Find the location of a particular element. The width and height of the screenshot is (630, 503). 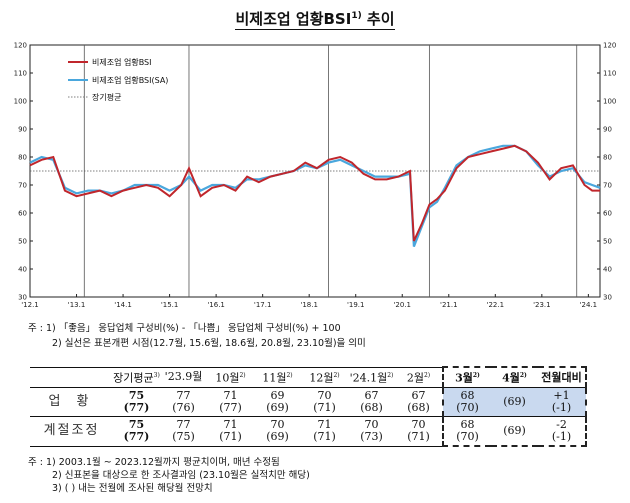

y-tick-label-right: 100 is located at coordinates (609, 102).